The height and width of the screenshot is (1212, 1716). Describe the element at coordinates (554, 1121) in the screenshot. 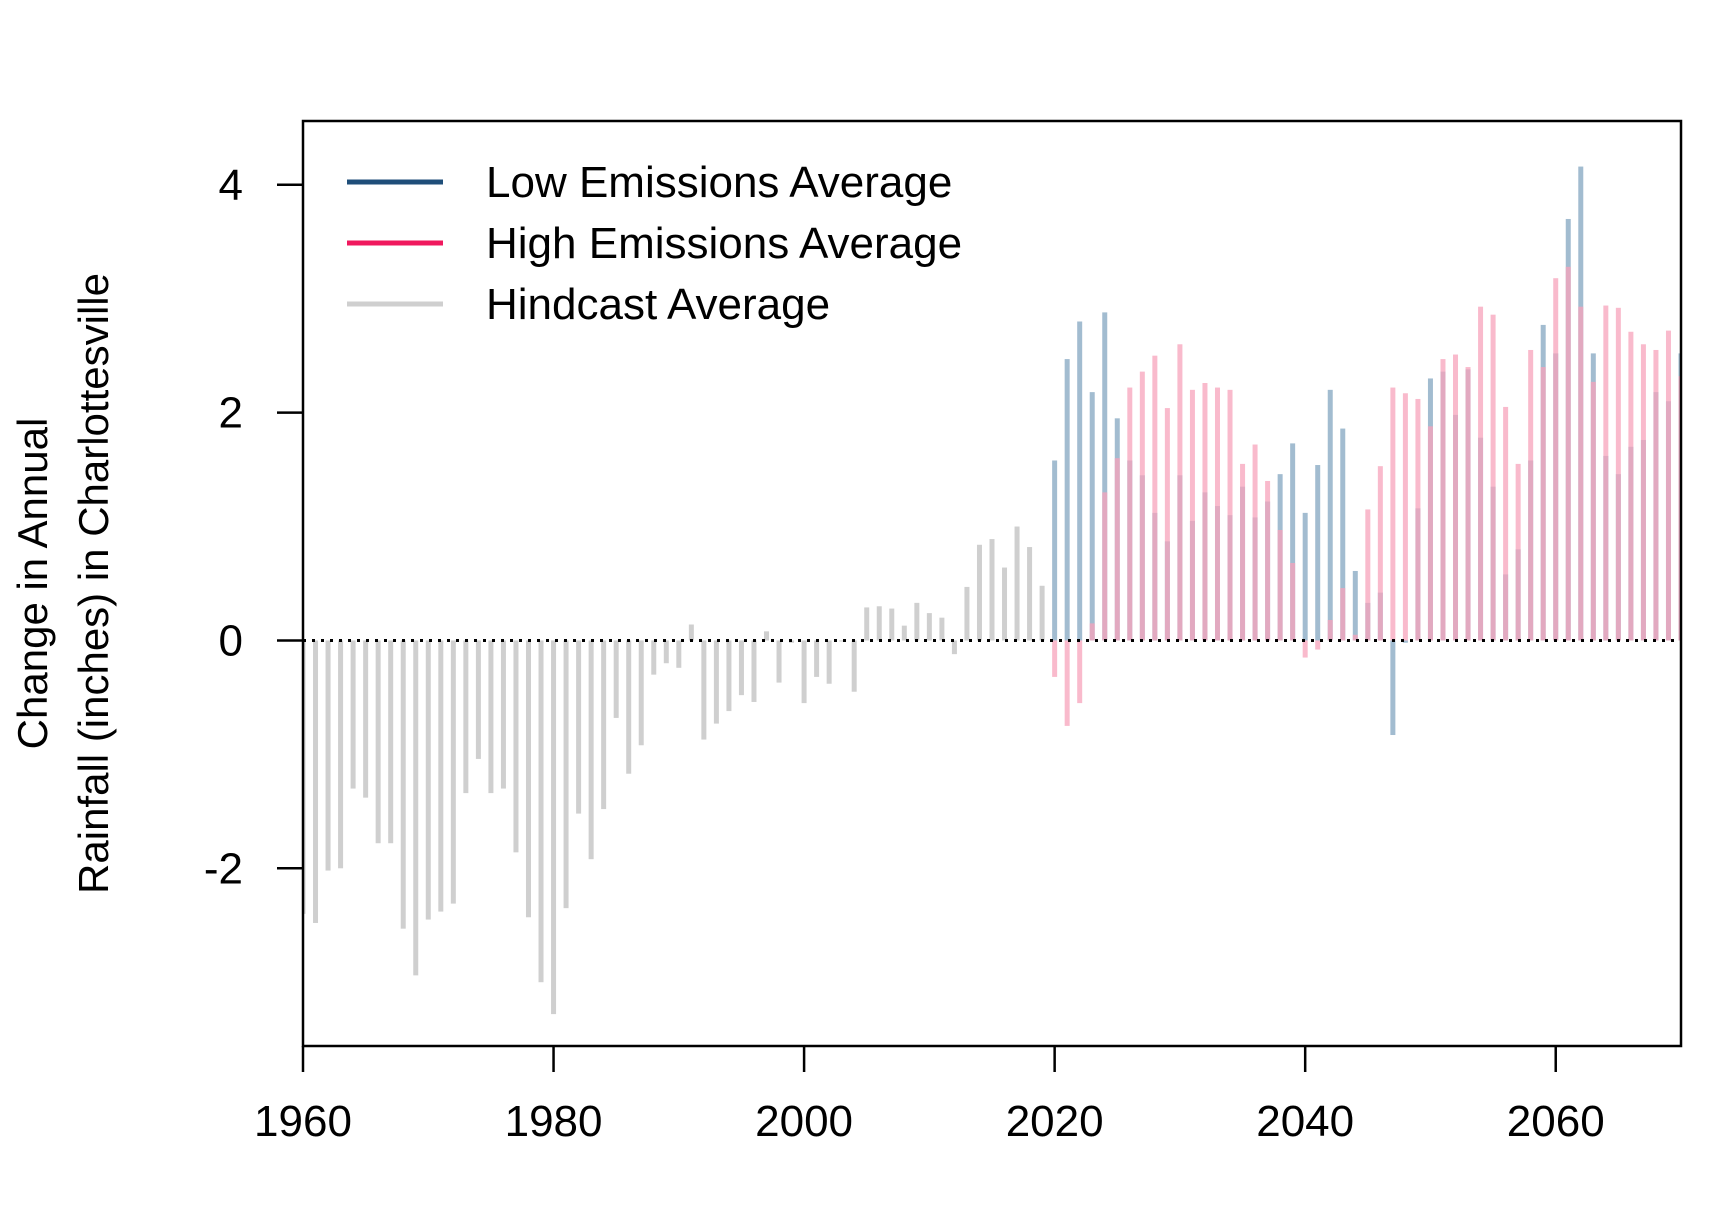

I see `x-tick-label-1980: 1980` at that location.